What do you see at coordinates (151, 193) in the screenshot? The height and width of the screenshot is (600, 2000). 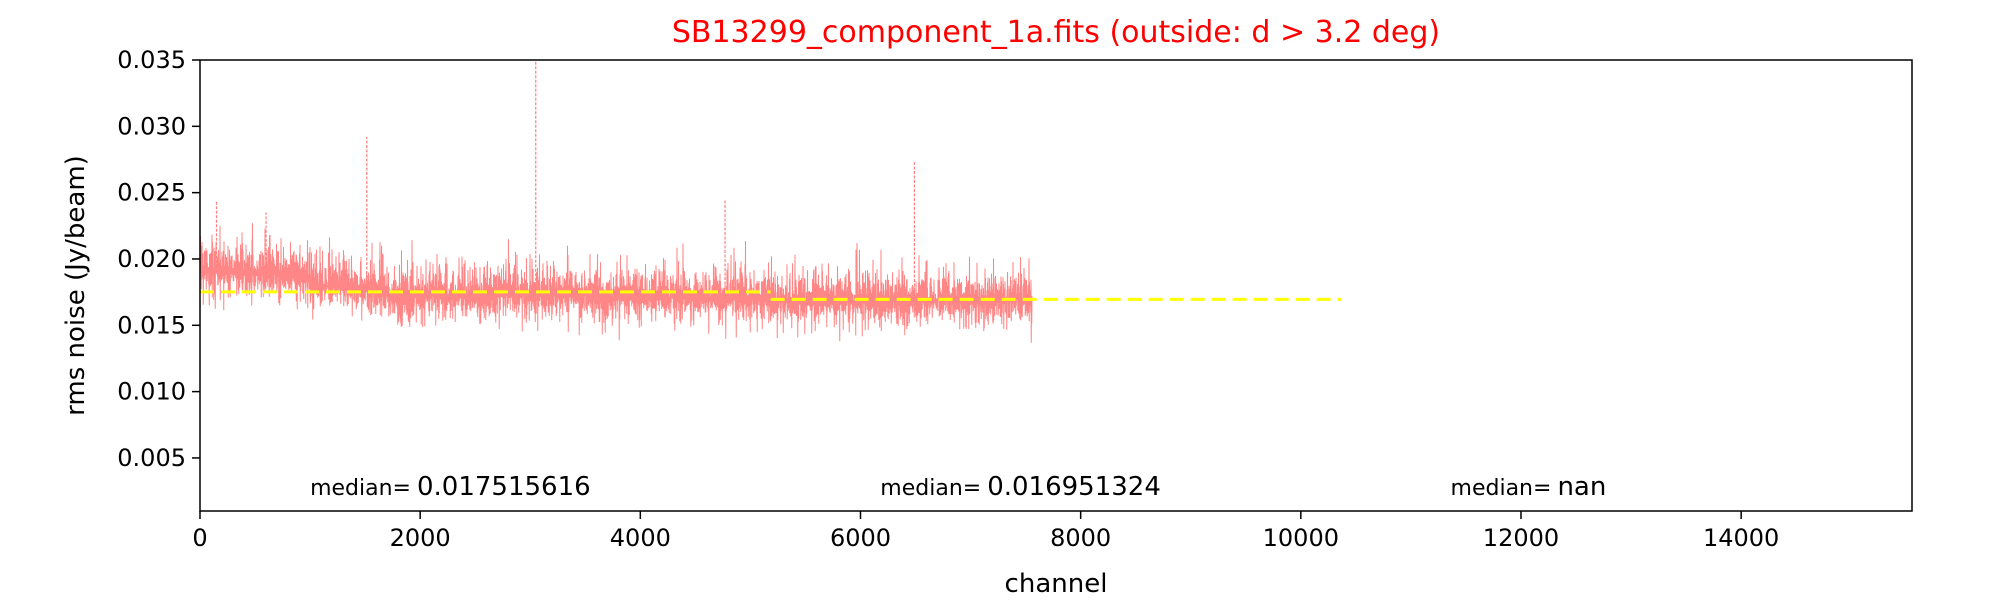 I see `y-tick-label-4: 0.025` at bounding box center [151, 193].